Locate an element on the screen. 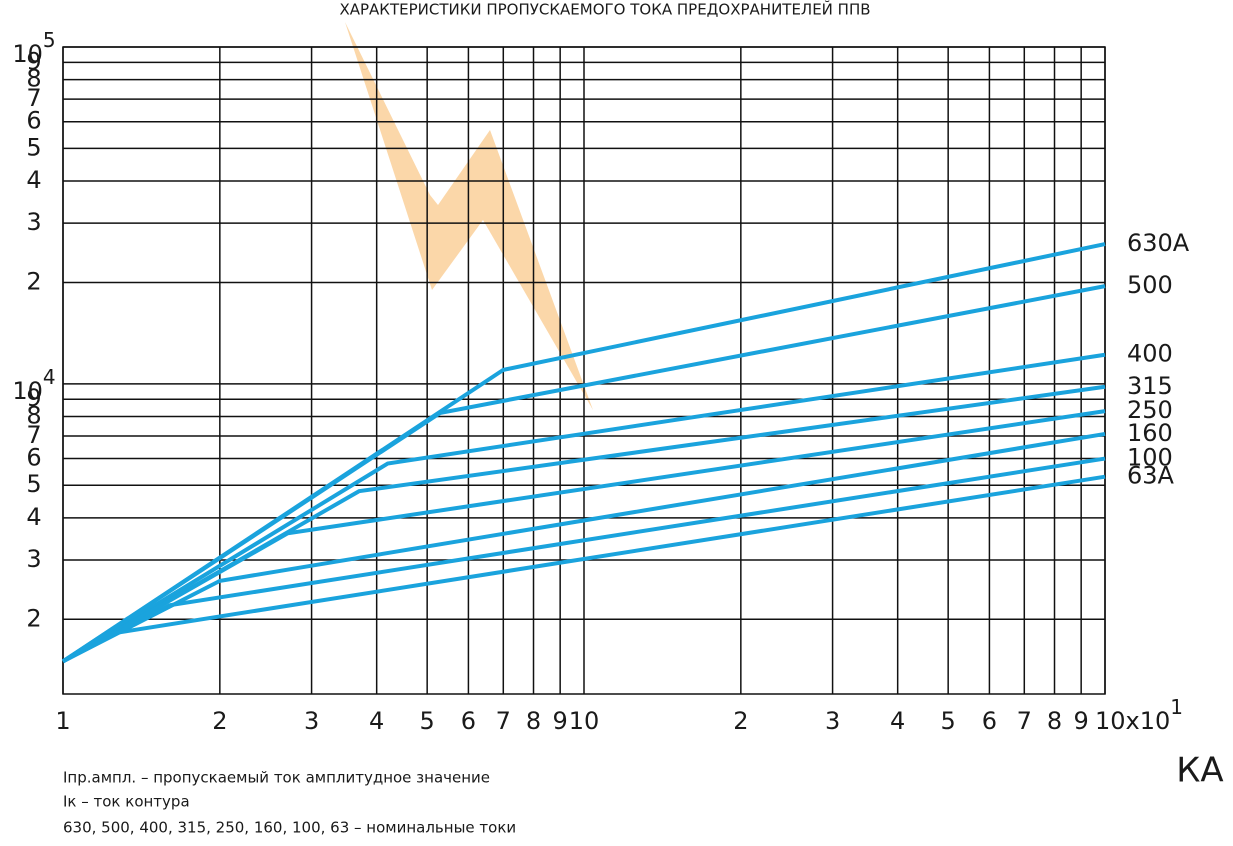 This screenshot has width=1233, height=846. series-label: 250 is located at coordinates (1150, 410).